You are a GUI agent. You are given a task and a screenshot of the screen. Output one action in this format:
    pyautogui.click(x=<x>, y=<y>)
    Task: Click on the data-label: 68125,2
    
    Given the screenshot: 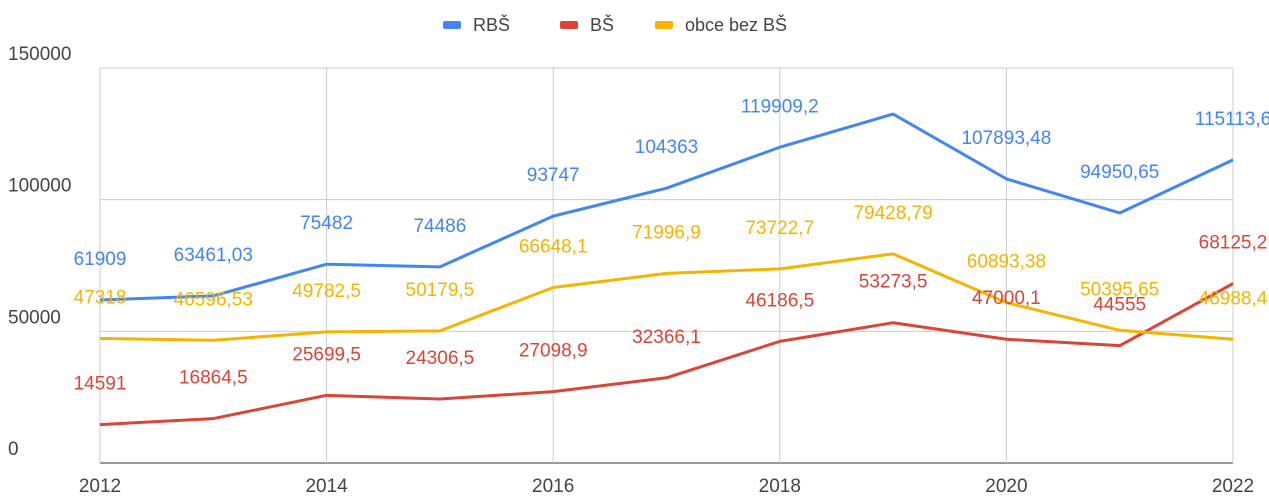 What is the action you would take?
    pyautogui.click(x=1233, y=243)
    